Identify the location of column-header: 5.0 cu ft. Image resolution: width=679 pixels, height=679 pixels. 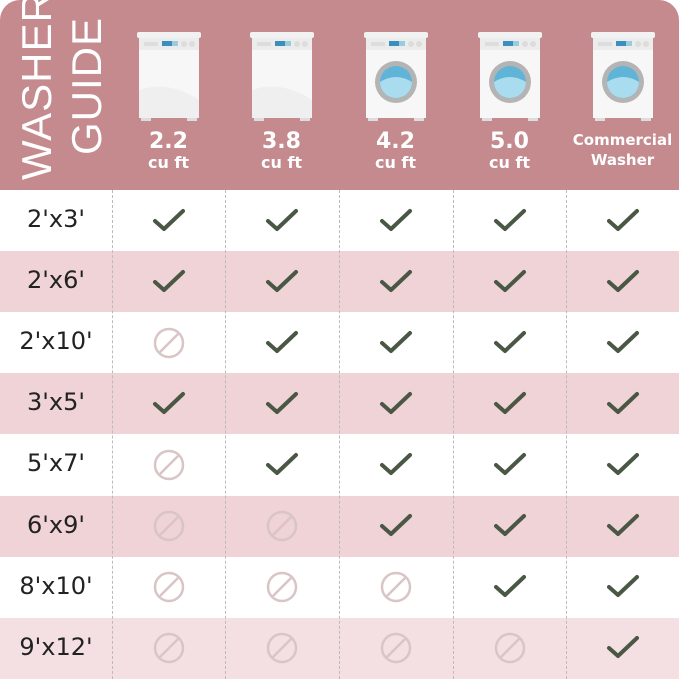
(509, 101).